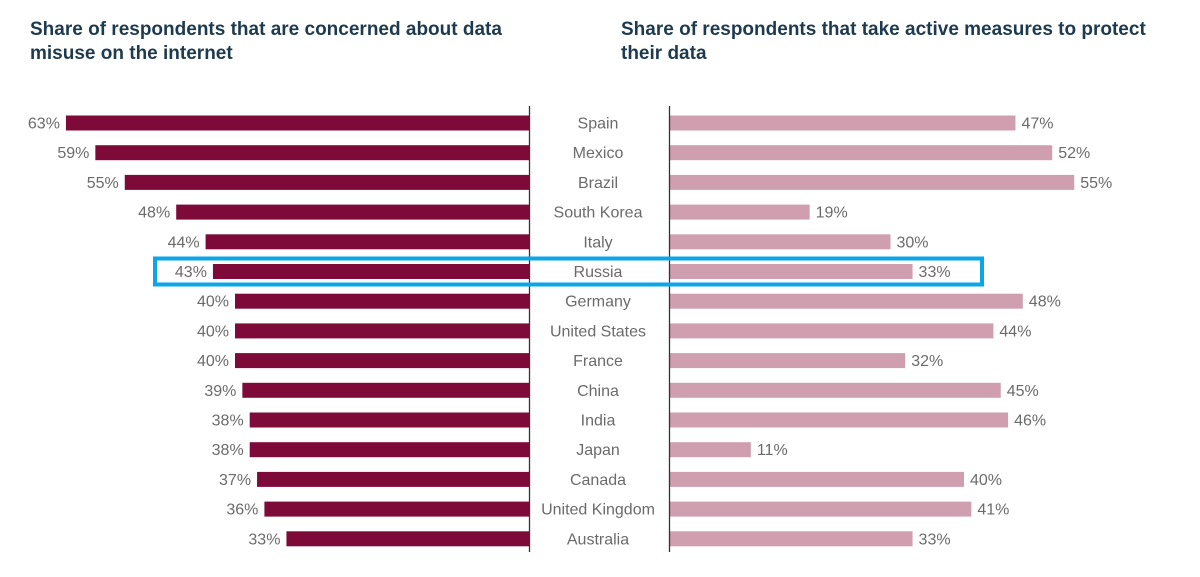  What do you see at coordinates (927, 361) in the screenshot?
I see `right-value-label-france: 32%` at bounding box center [927, 361].